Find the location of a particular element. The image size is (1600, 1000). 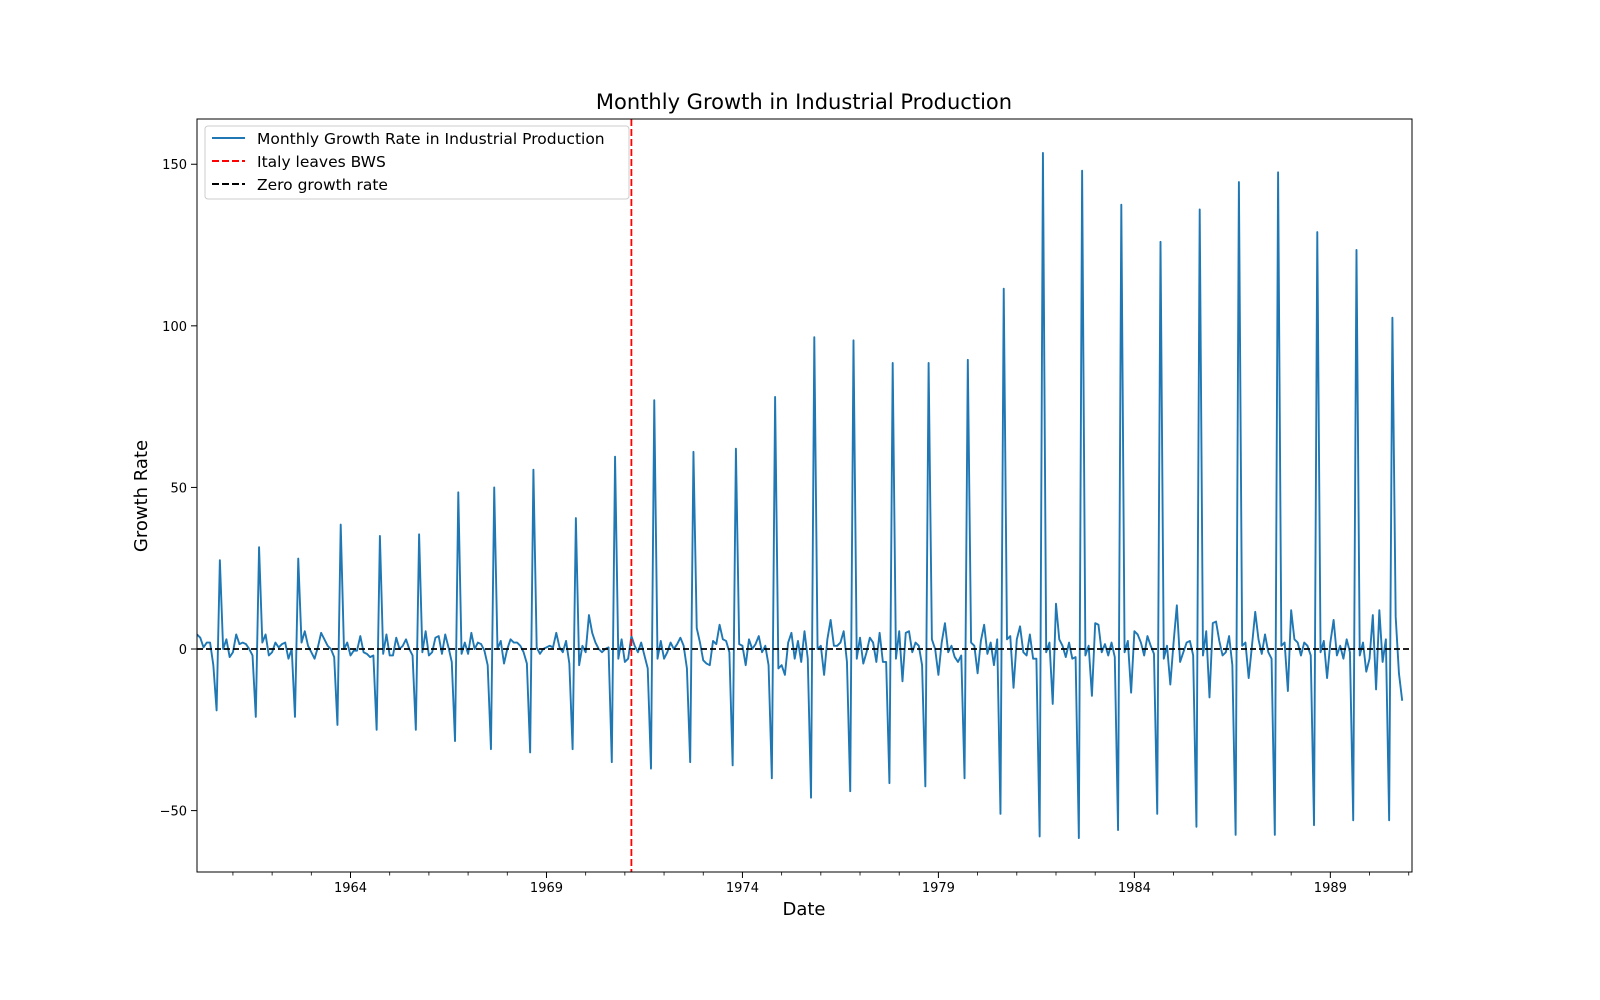

legend-label-zero-growth-rate: Zero growth rate is located at coordinates (322, 185).